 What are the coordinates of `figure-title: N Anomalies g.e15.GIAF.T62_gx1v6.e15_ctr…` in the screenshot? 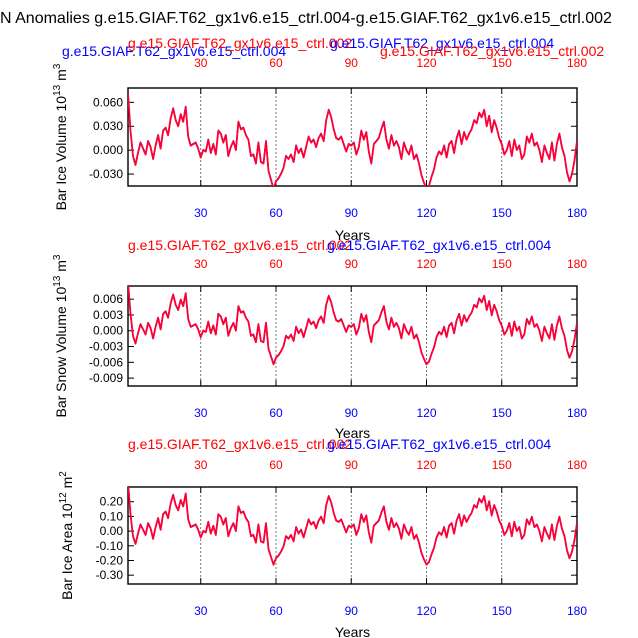 It's located at (306, 18).